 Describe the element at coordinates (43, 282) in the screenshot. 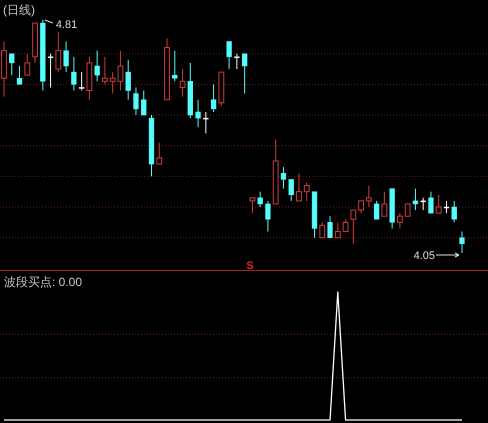

I see `chart-title: 波段买点: 0.00` at that location.